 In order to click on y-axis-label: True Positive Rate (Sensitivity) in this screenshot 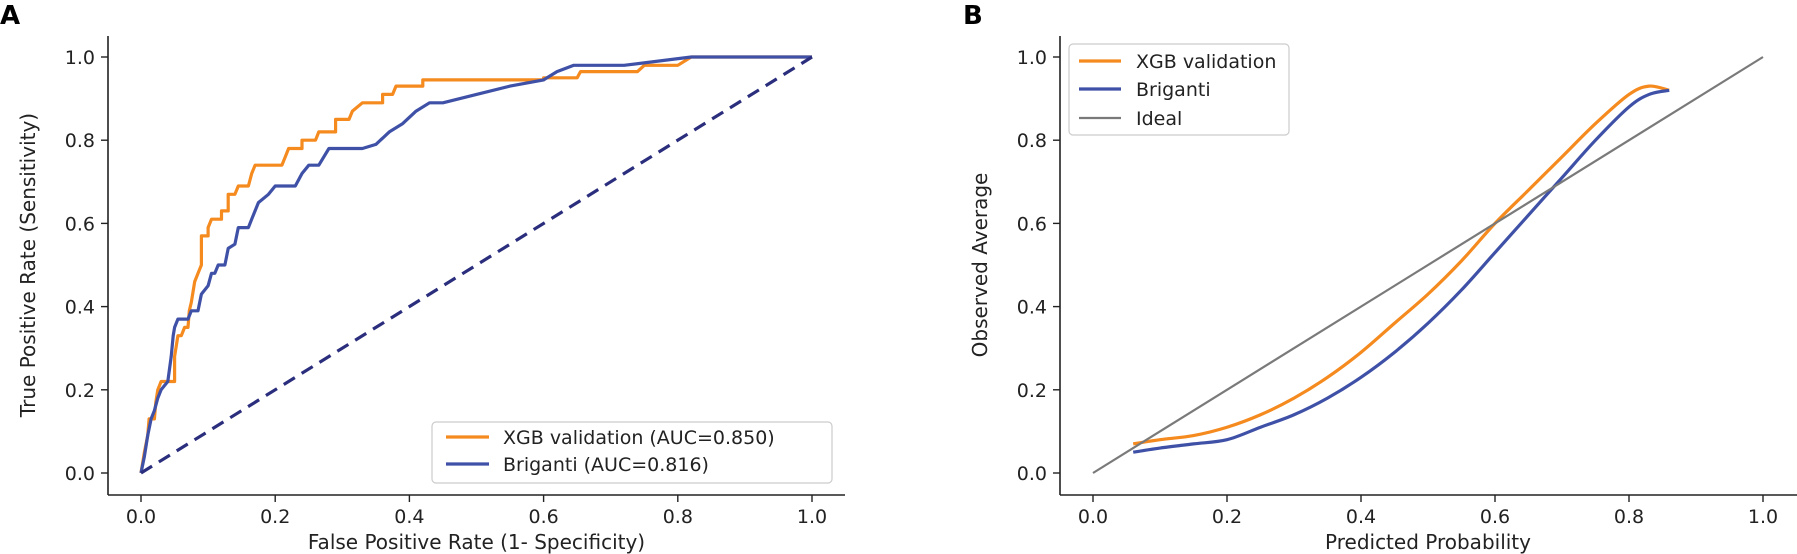, I will do `click(28, 265)`.